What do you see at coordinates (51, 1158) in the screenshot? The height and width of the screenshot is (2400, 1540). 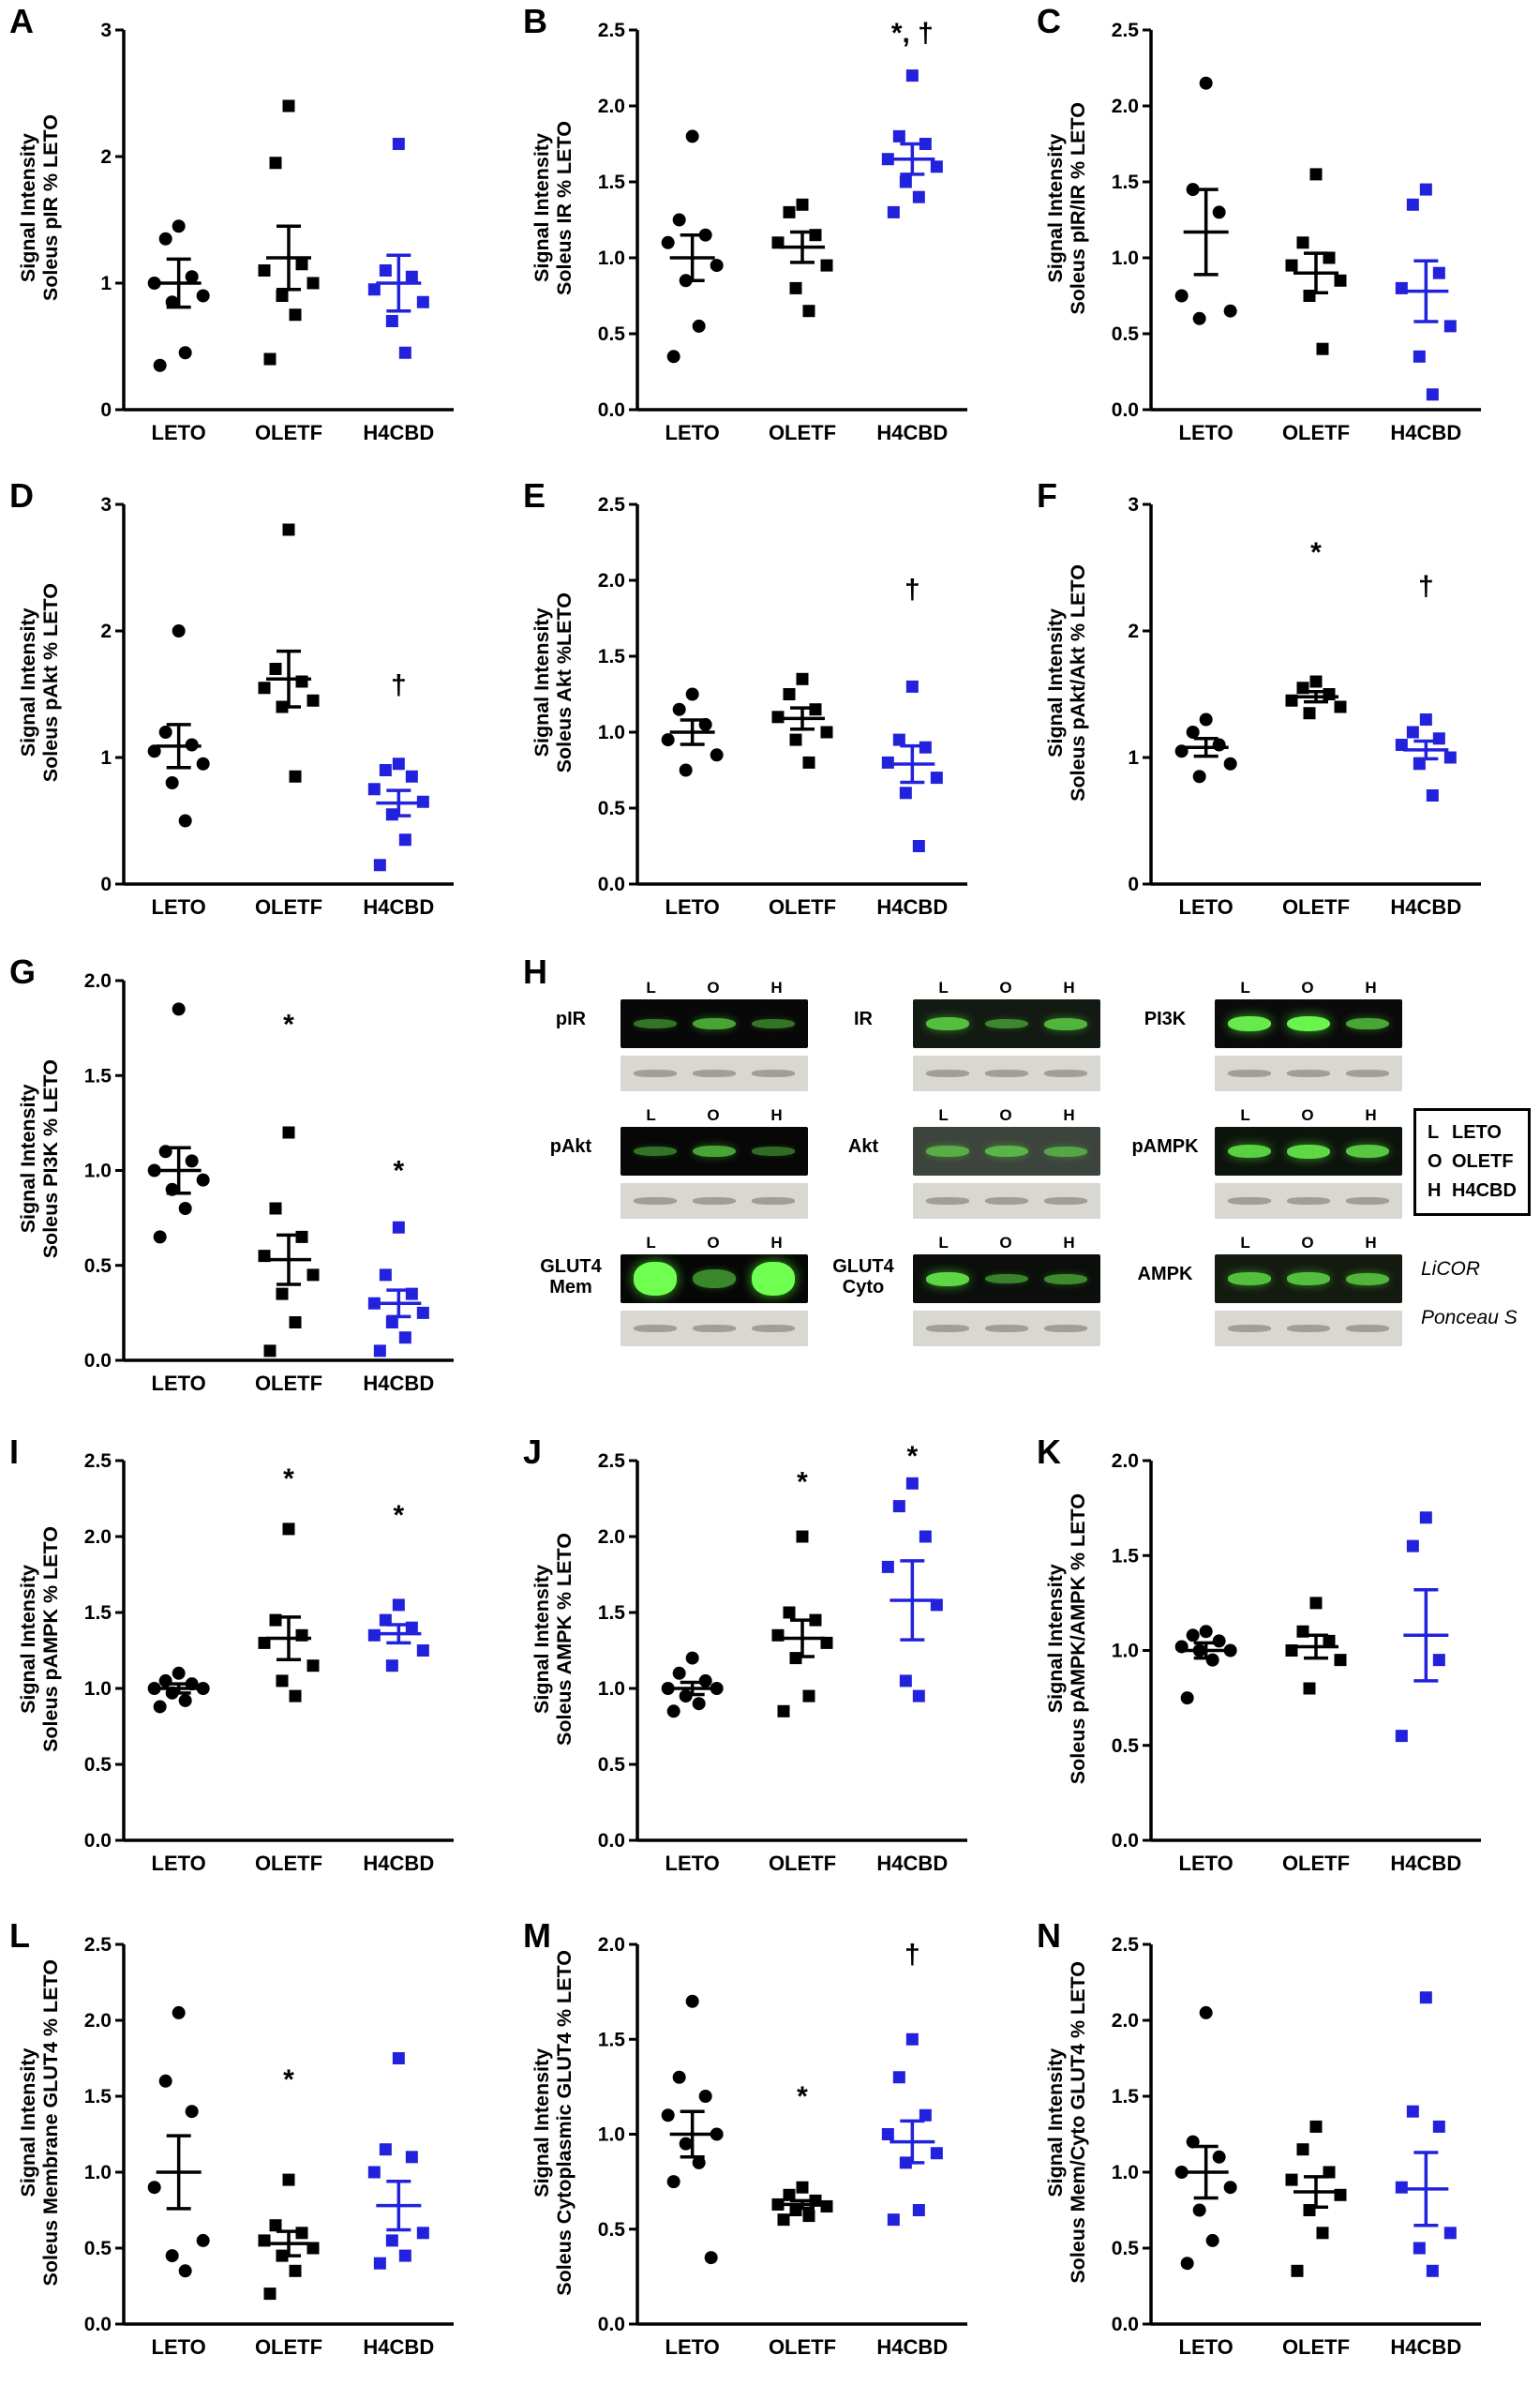 I see `y-axis-label-line-2: Soleus PI3K % LETO` at bounding box center [51, 1158].